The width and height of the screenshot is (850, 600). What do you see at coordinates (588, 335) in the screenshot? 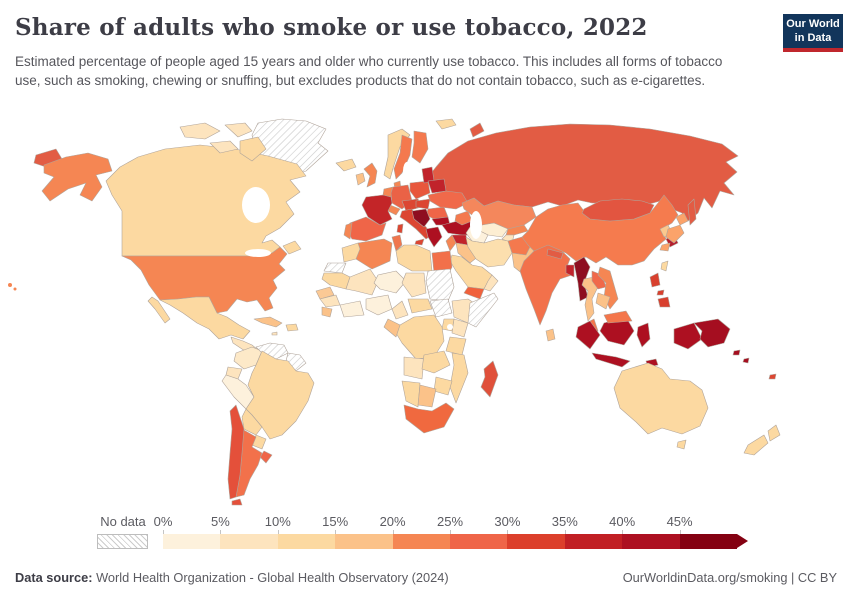
I see `country-indonesia-sumatra` at bounding box center [588, 335].